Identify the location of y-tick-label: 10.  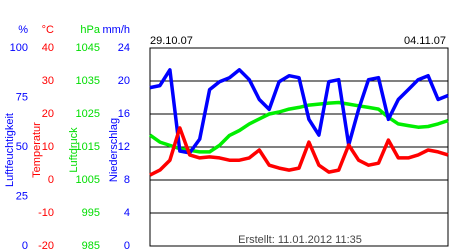
(48, 147).